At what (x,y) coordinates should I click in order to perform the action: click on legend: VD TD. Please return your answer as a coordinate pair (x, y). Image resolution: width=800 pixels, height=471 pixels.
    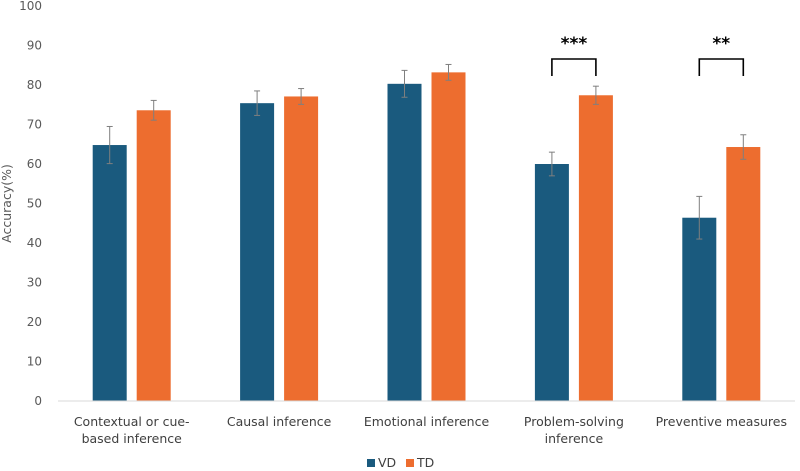
    Looking at the image, I should click on (400, 462).